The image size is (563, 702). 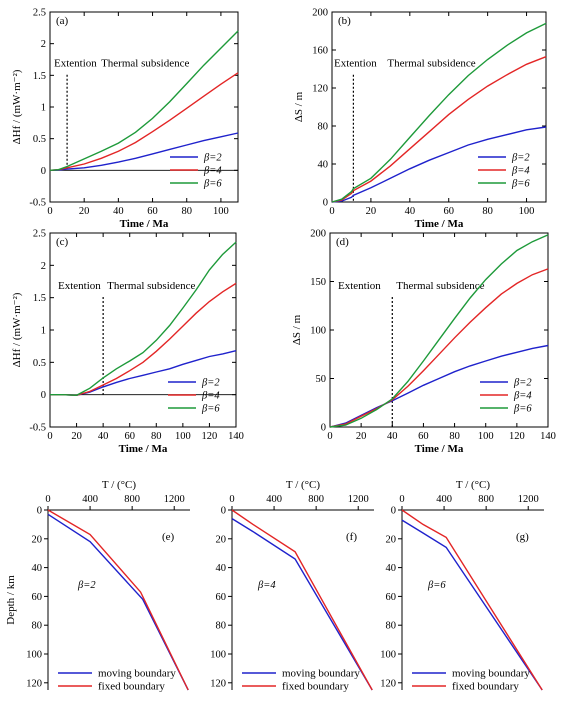 What do you see at coordinates (39, 76) in the screenshot?
I see `y-tick-label: 1.5` at bounding box center [39, 76].